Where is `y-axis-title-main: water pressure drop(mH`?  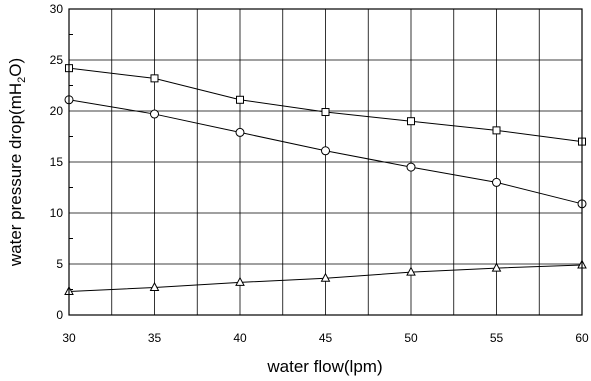
y-axis-title-main: water pressure drop(mH is located at coordinates (15, 175).